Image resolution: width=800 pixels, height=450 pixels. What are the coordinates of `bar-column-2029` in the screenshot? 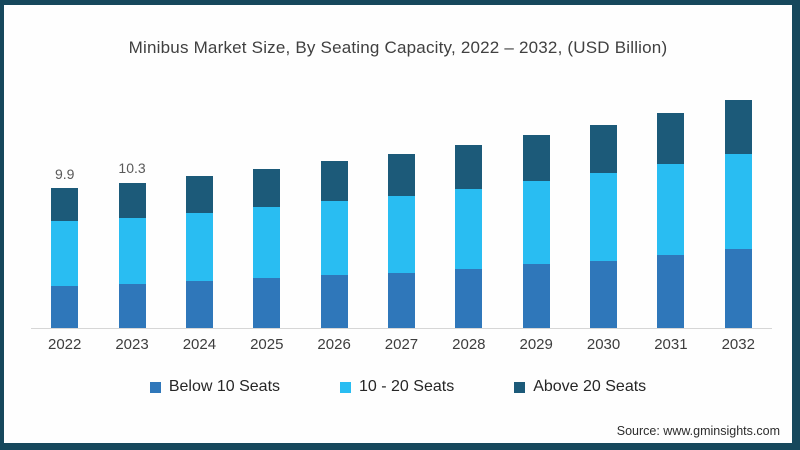 It's located at (536, 232).